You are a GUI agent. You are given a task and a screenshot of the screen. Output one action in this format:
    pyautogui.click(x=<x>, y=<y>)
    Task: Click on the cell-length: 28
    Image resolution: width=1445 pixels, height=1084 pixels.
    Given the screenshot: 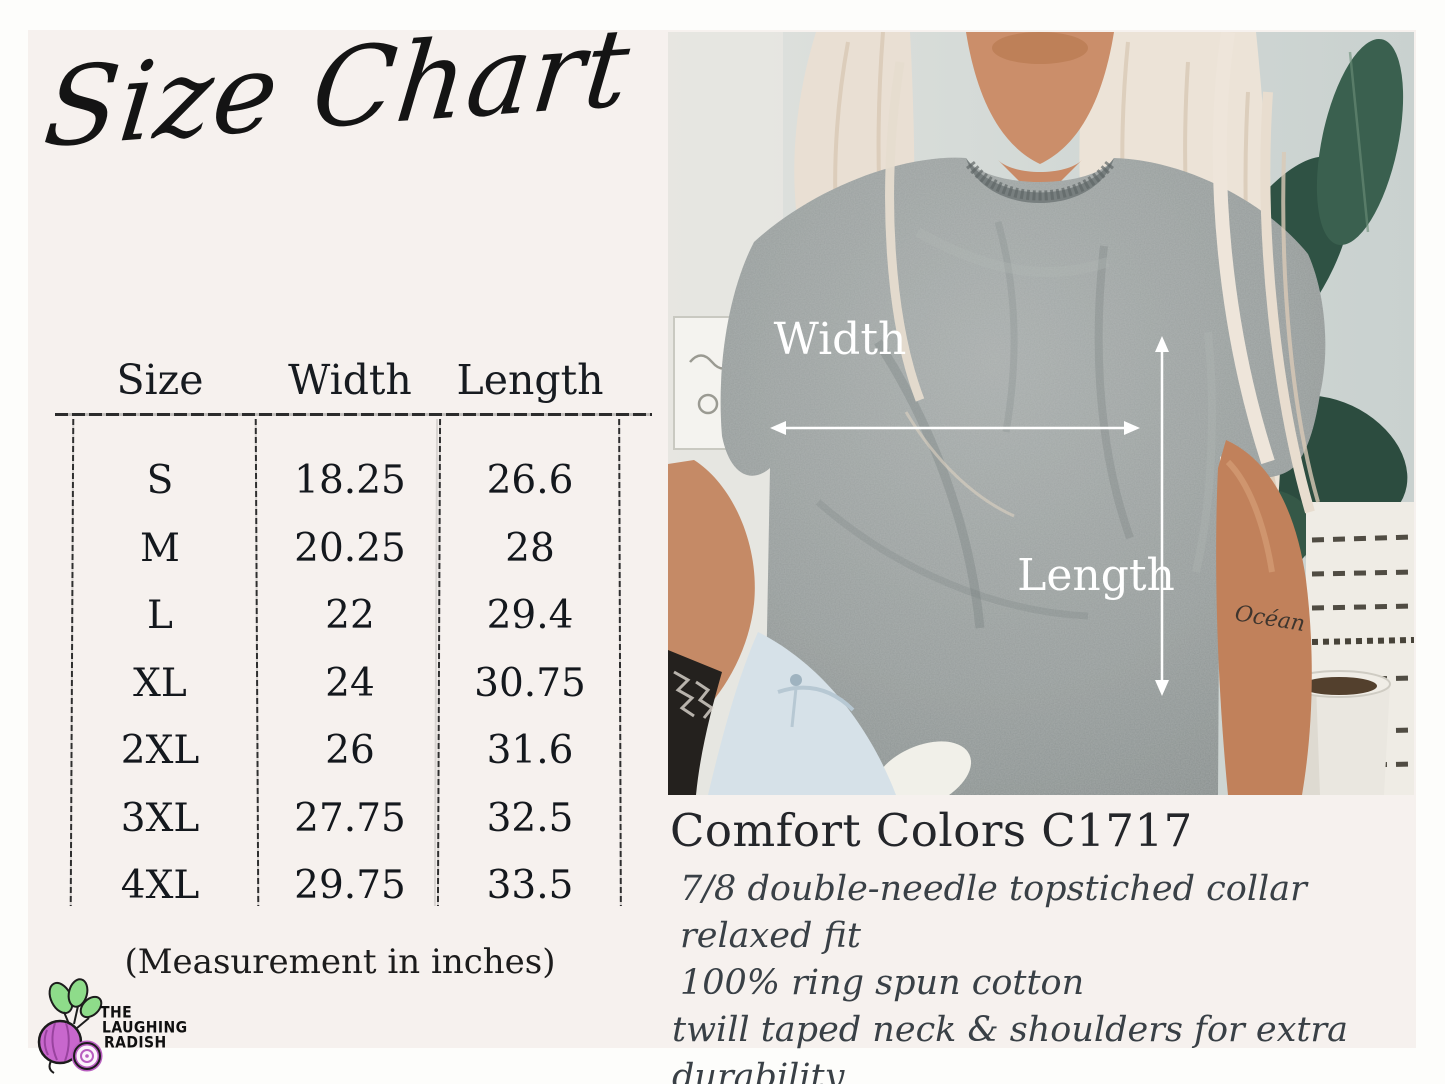 What is the action you would take?
    pyautogui.click(x=530, y=548)
    